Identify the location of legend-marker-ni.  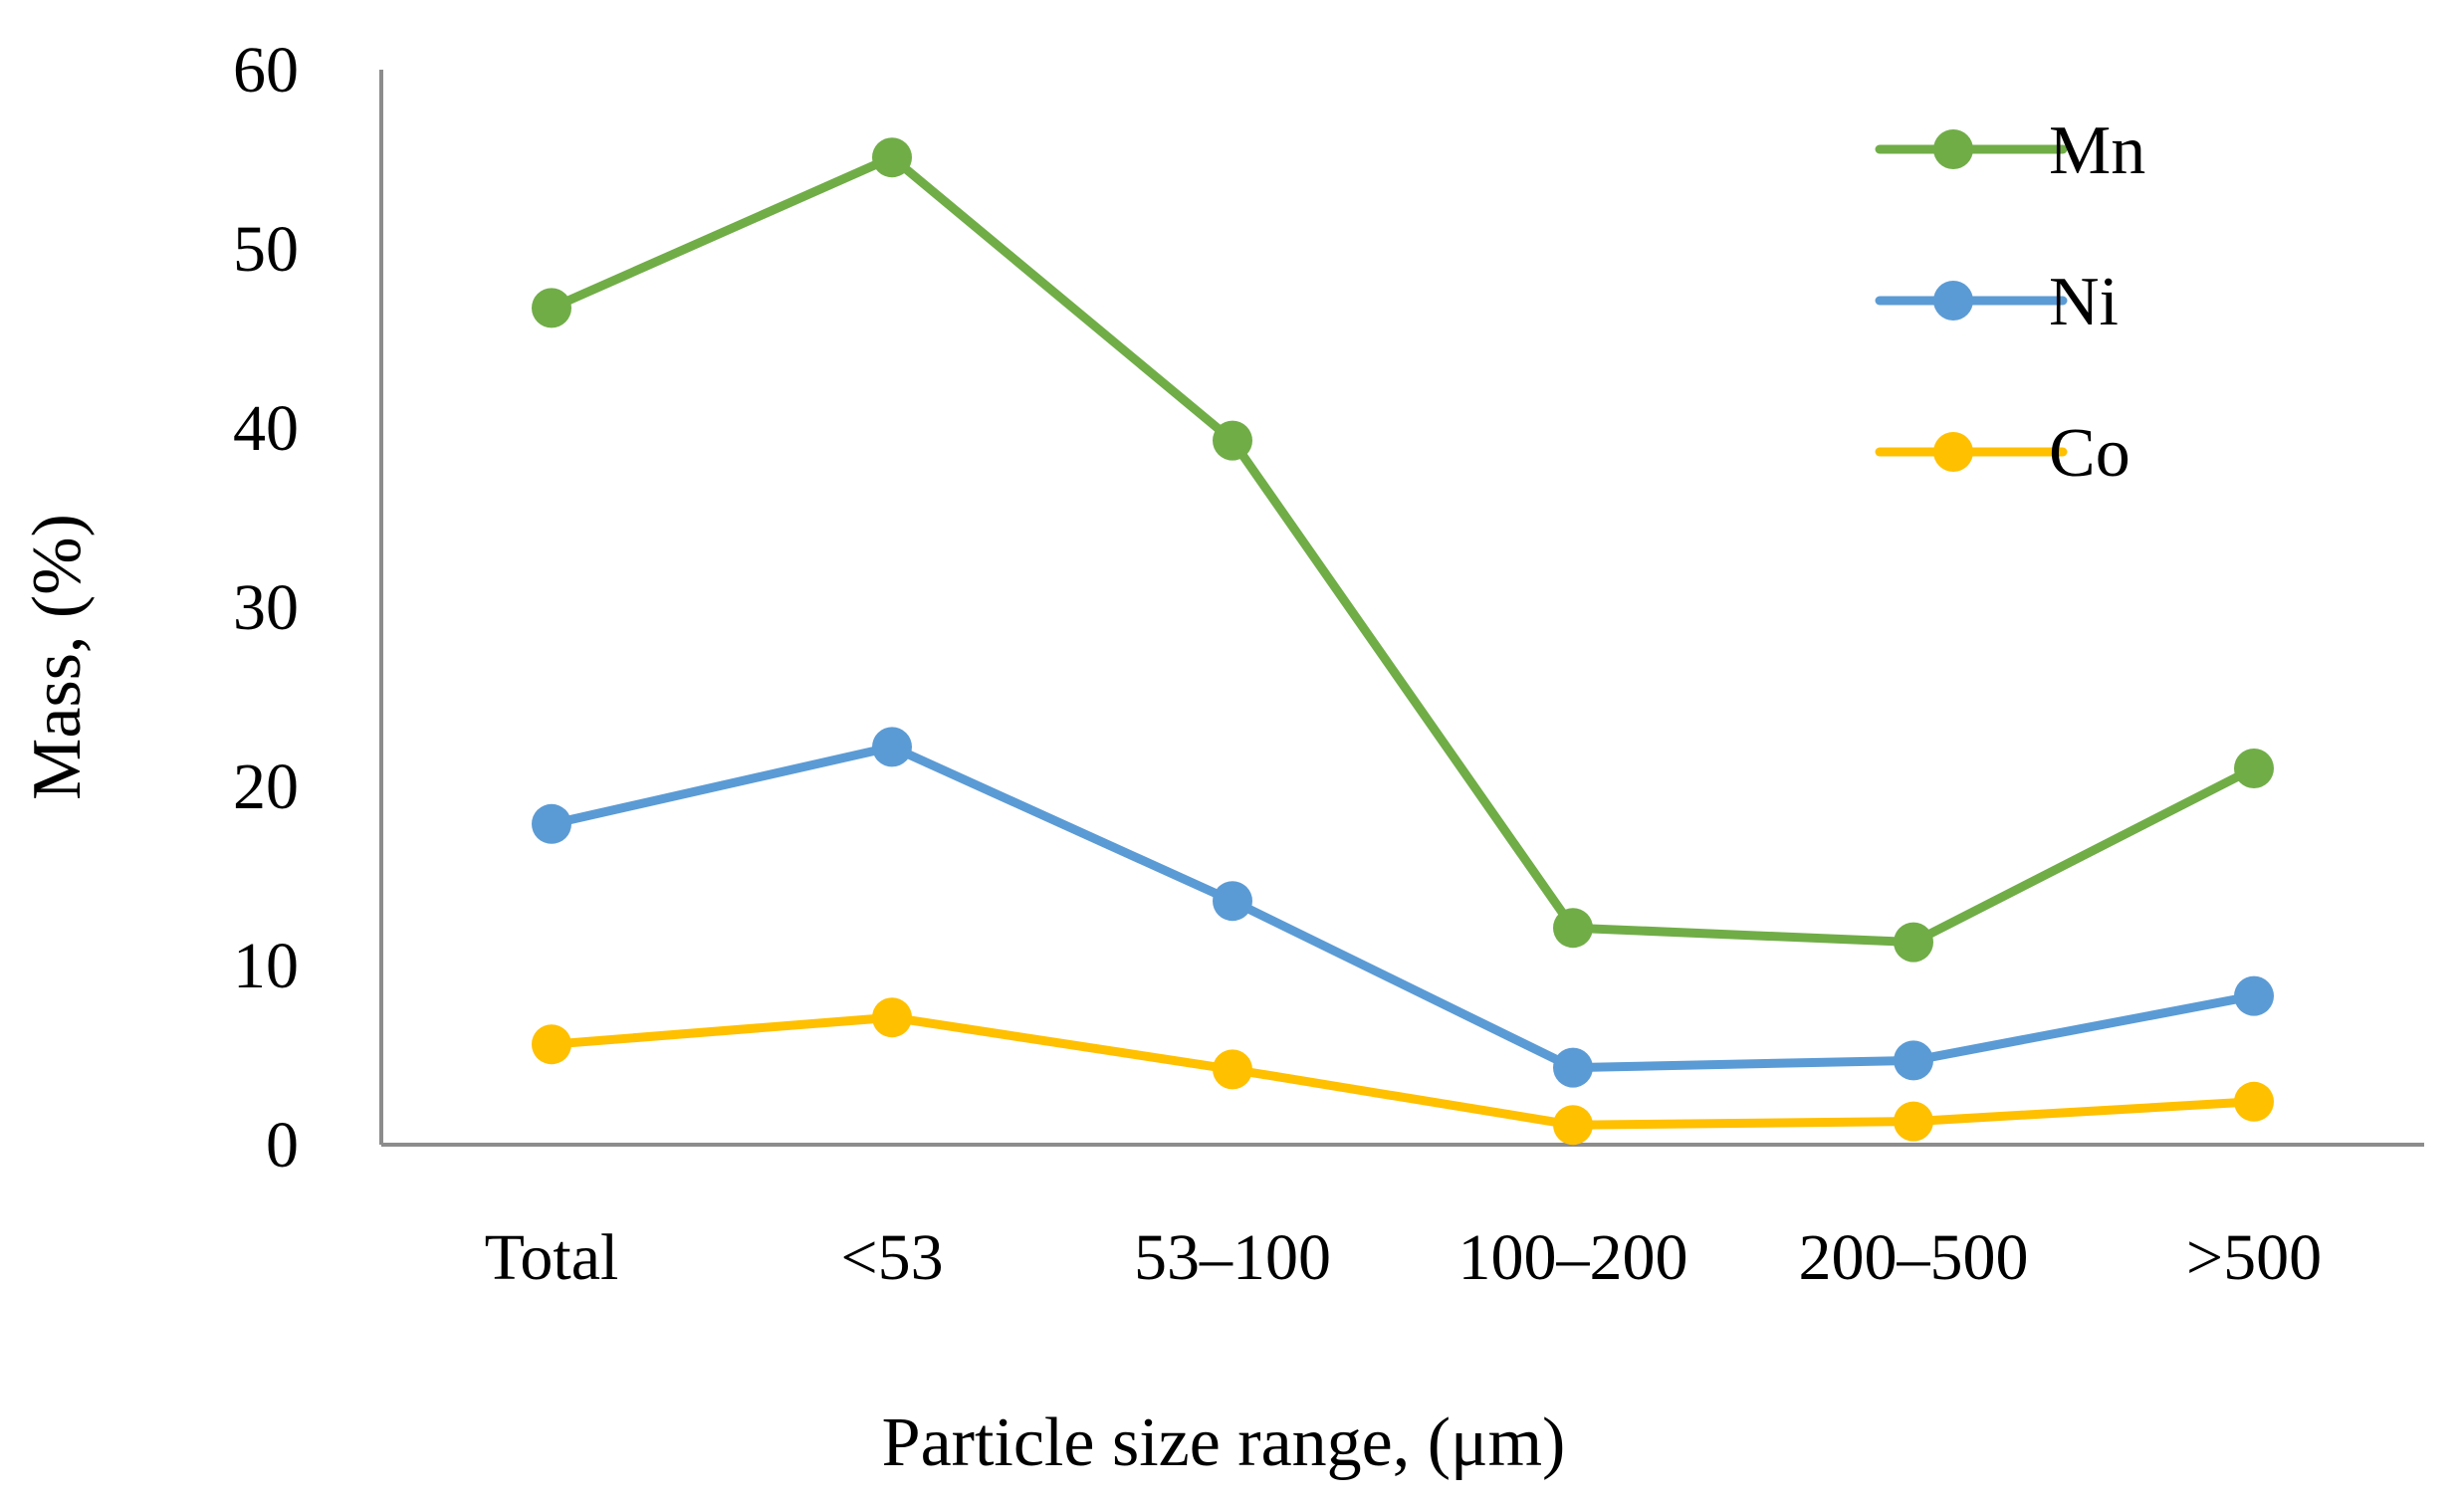
(1953, 301).